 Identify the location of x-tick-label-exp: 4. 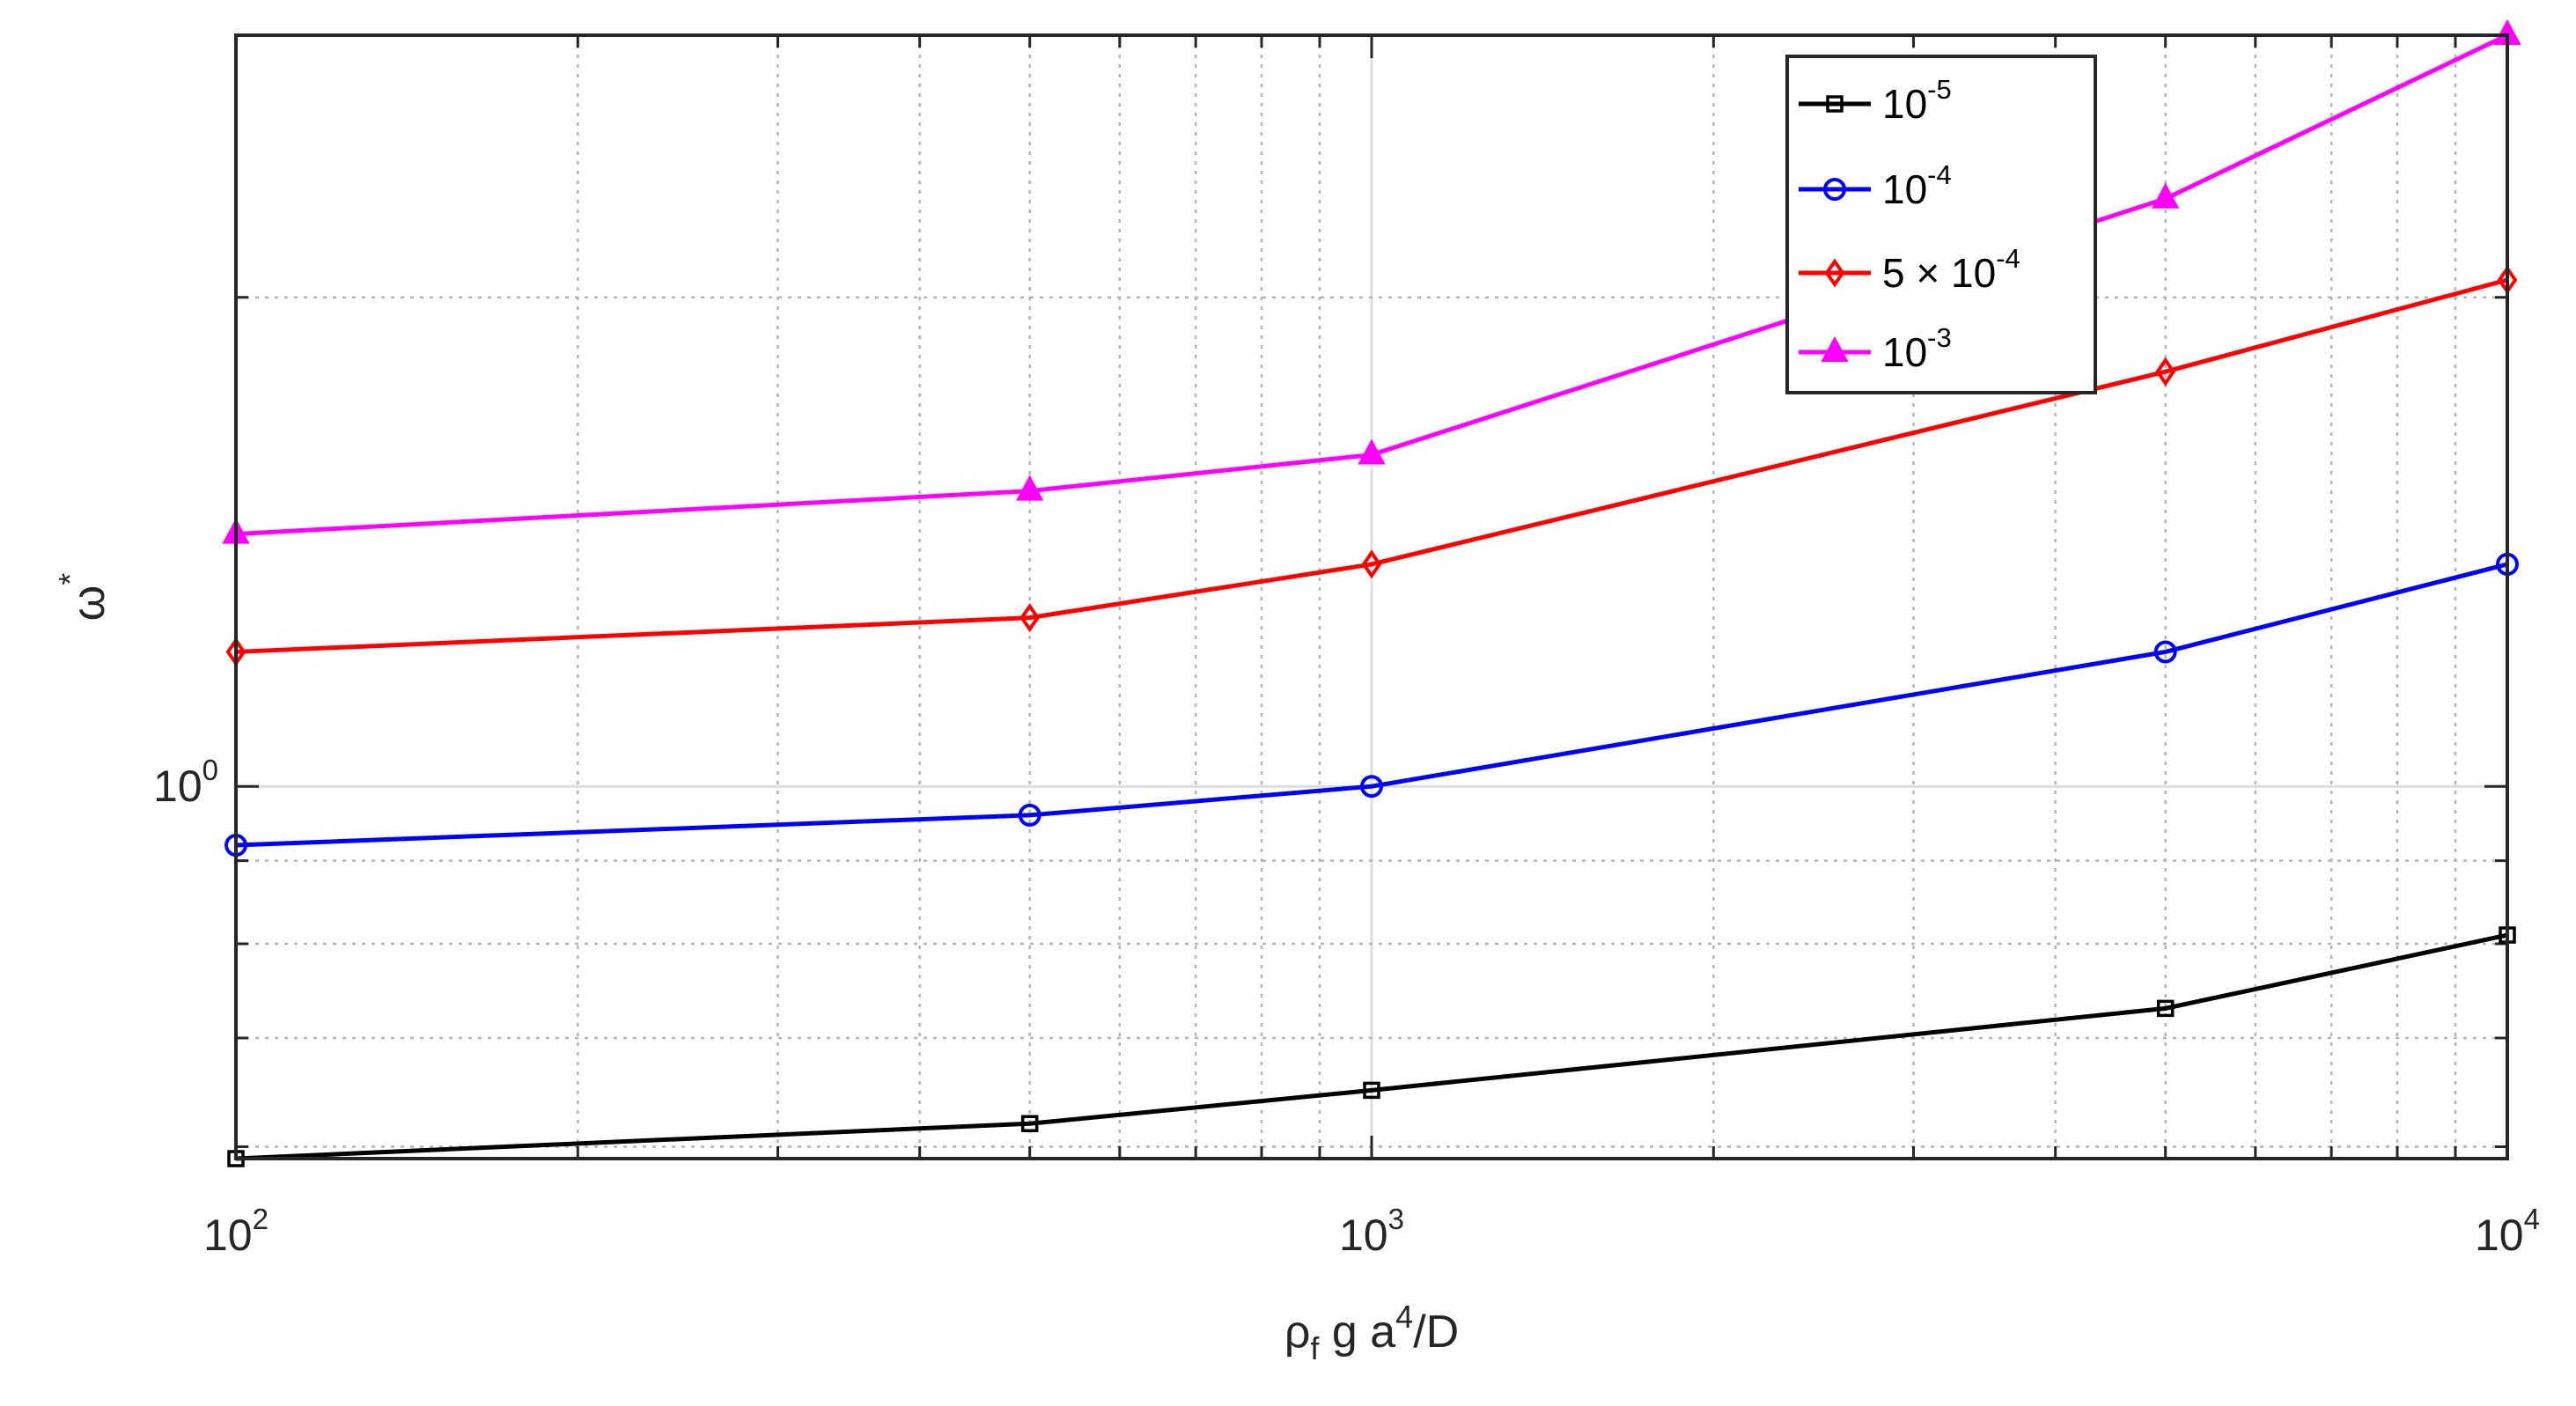
(2532, 1219).